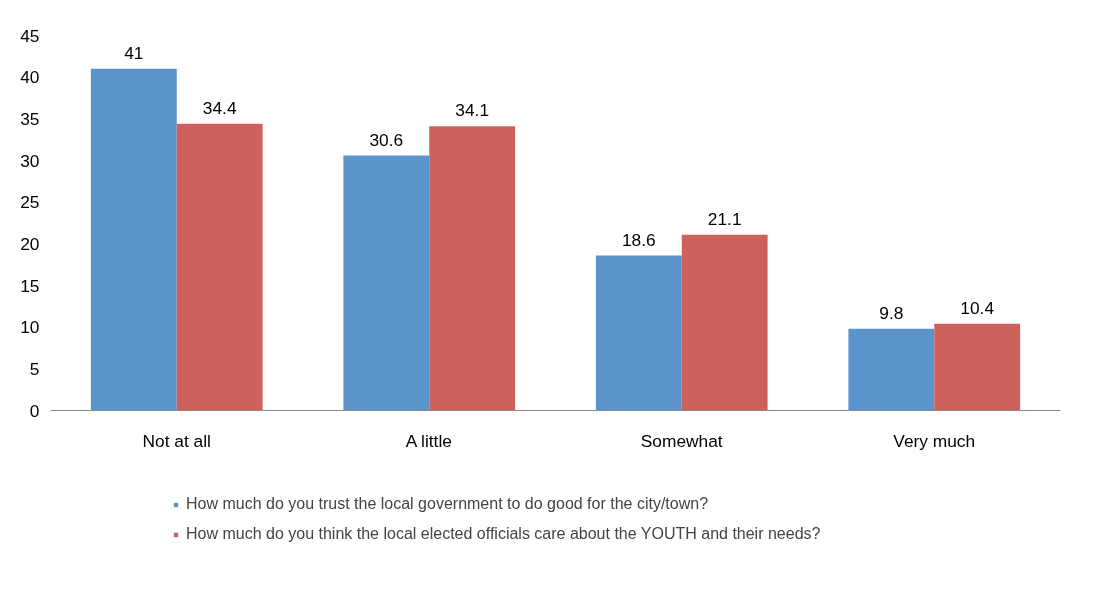 Image resolution: width=1101 pixels, height=604 pixels. Describe the element at coordinates (30, 160) in the screenshot. I see `y-tick-label: 30` at that location.